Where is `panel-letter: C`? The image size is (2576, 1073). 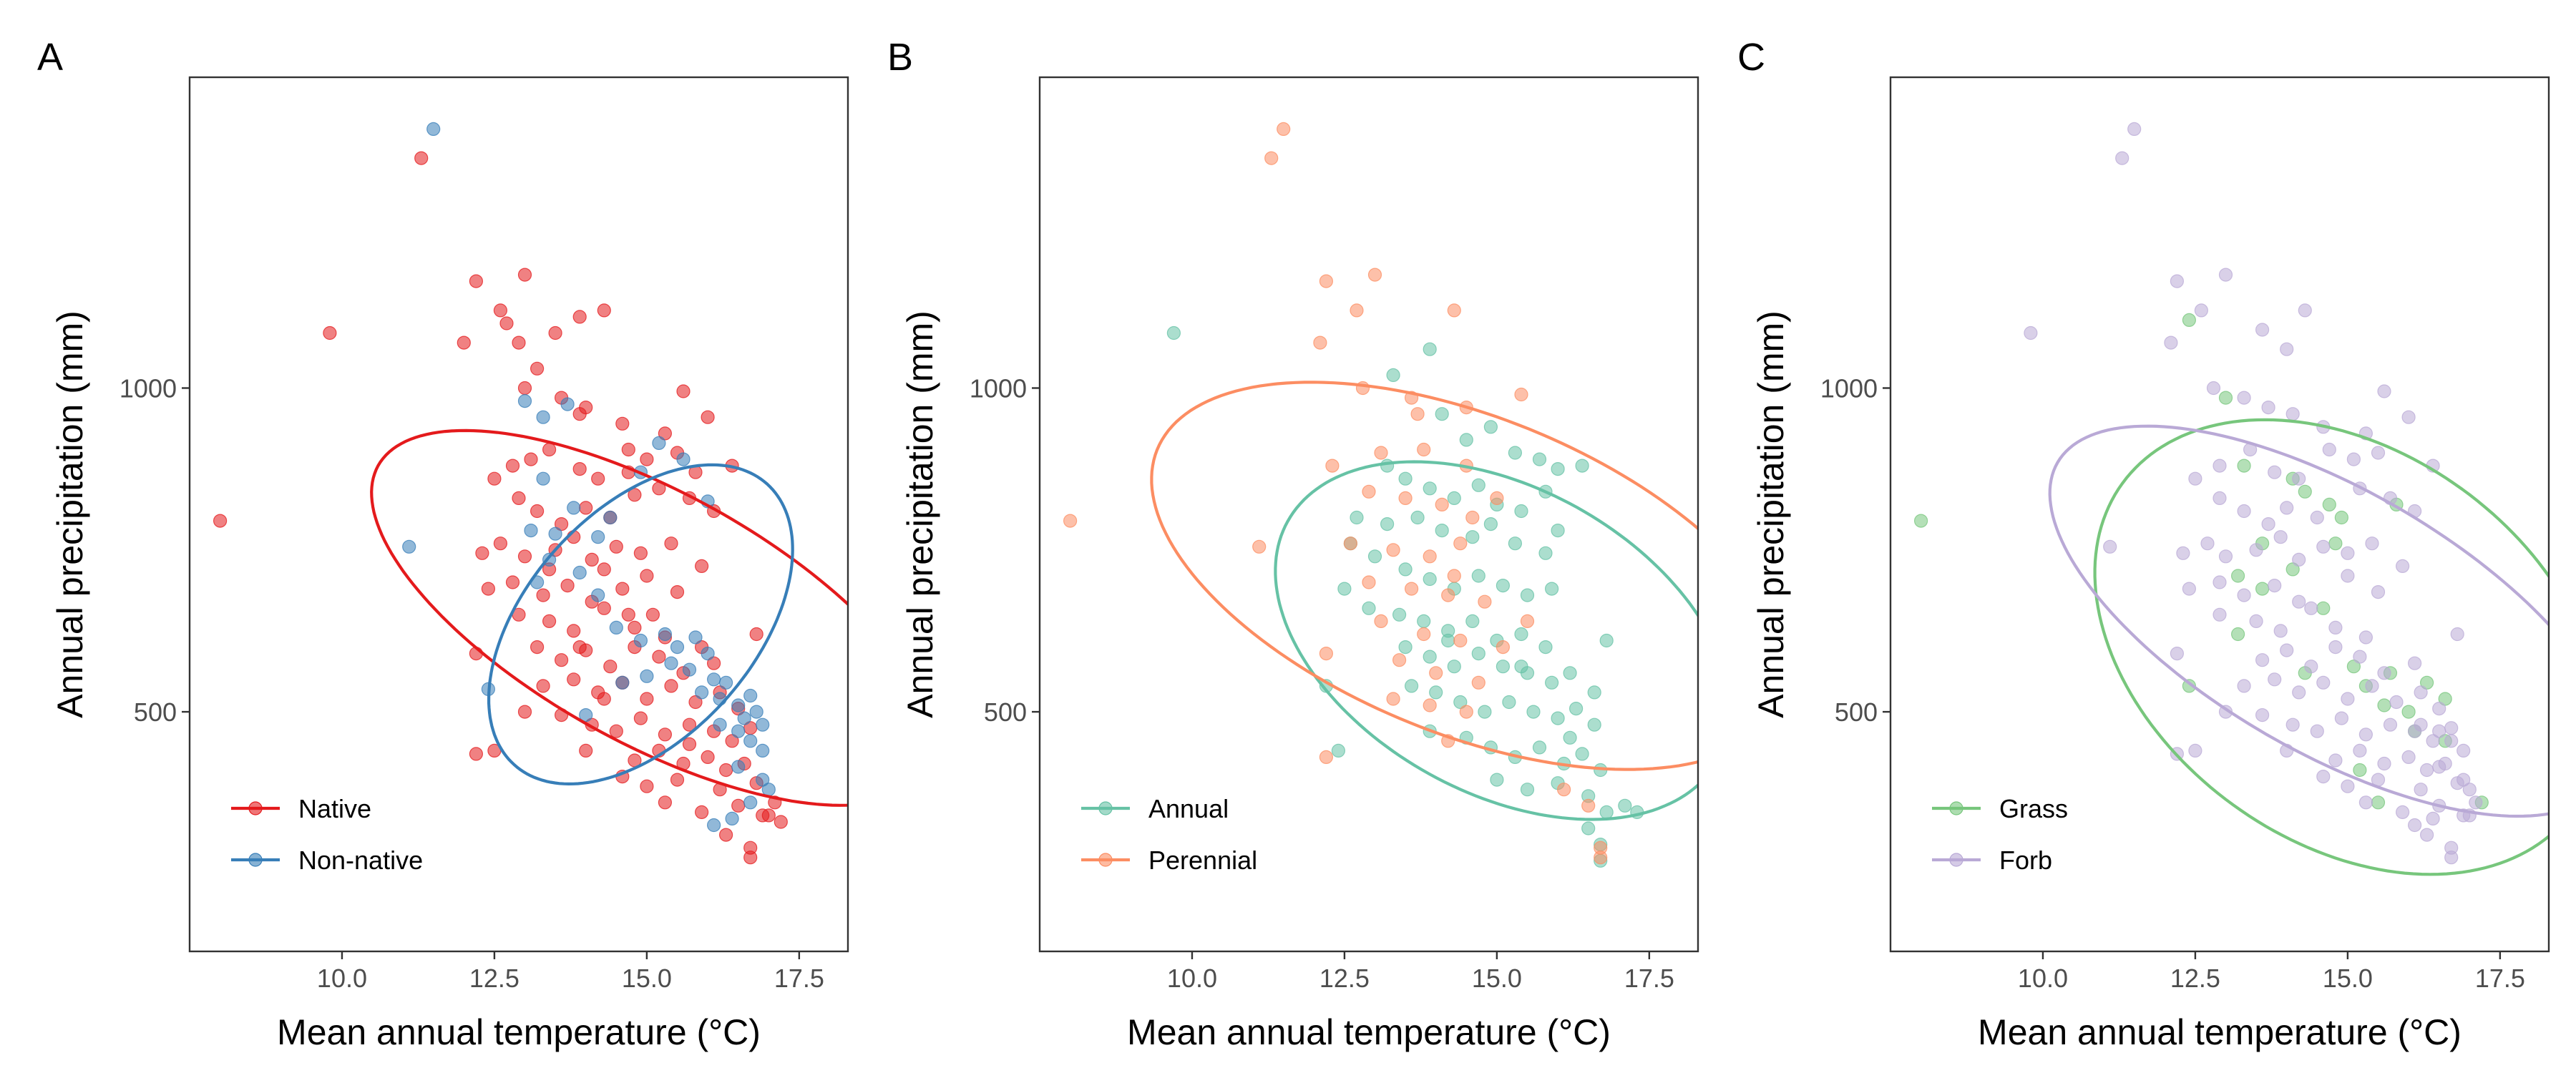 panel-letter: C is located at coordinates (1751, 57).